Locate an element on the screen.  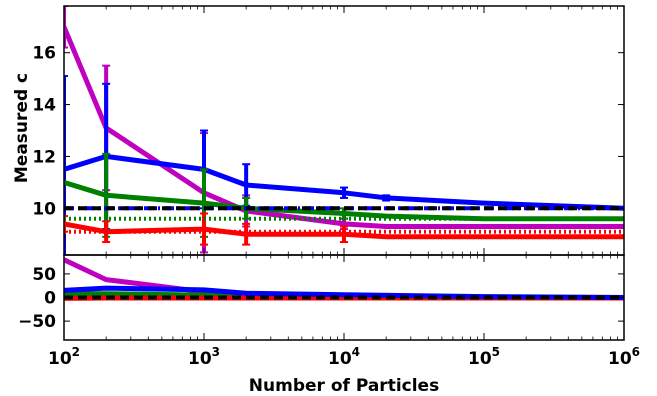
x-axis-label: Number of Particles is located at coordinates (344, 386).